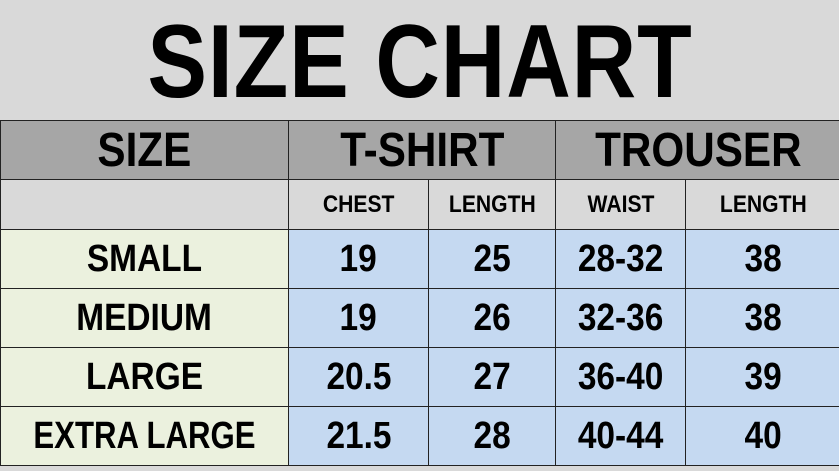 This screenshot has height=471, width=839. What do you see at coordinates (697, 150) in the screenshot?
I see `header-trouser: TROUSER` at bounding box center [697, 150].